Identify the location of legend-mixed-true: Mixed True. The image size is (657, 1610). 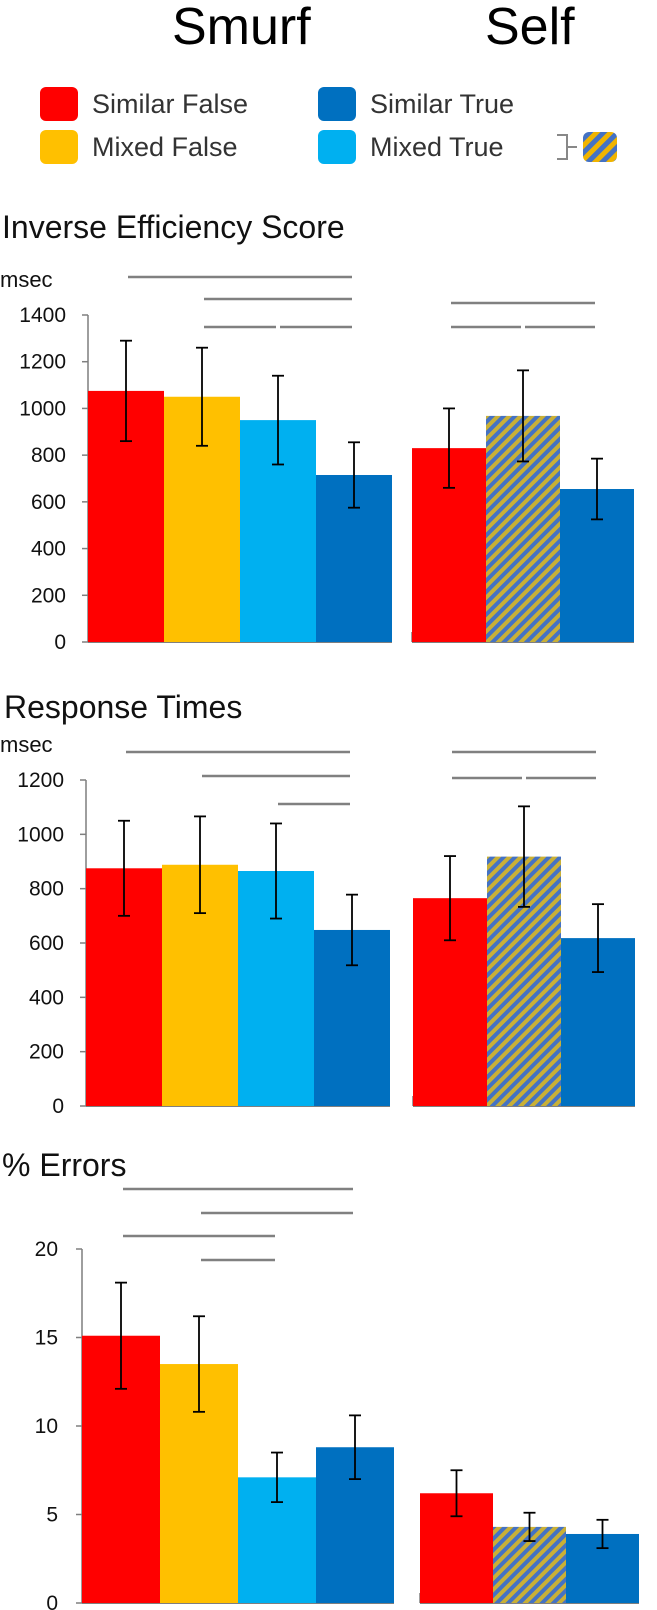
(411, 147).